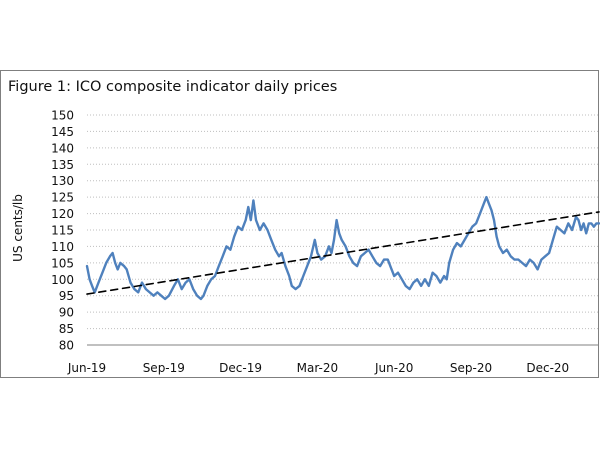  I want to click on y-tick-label-90: 90, so click(66, 313).